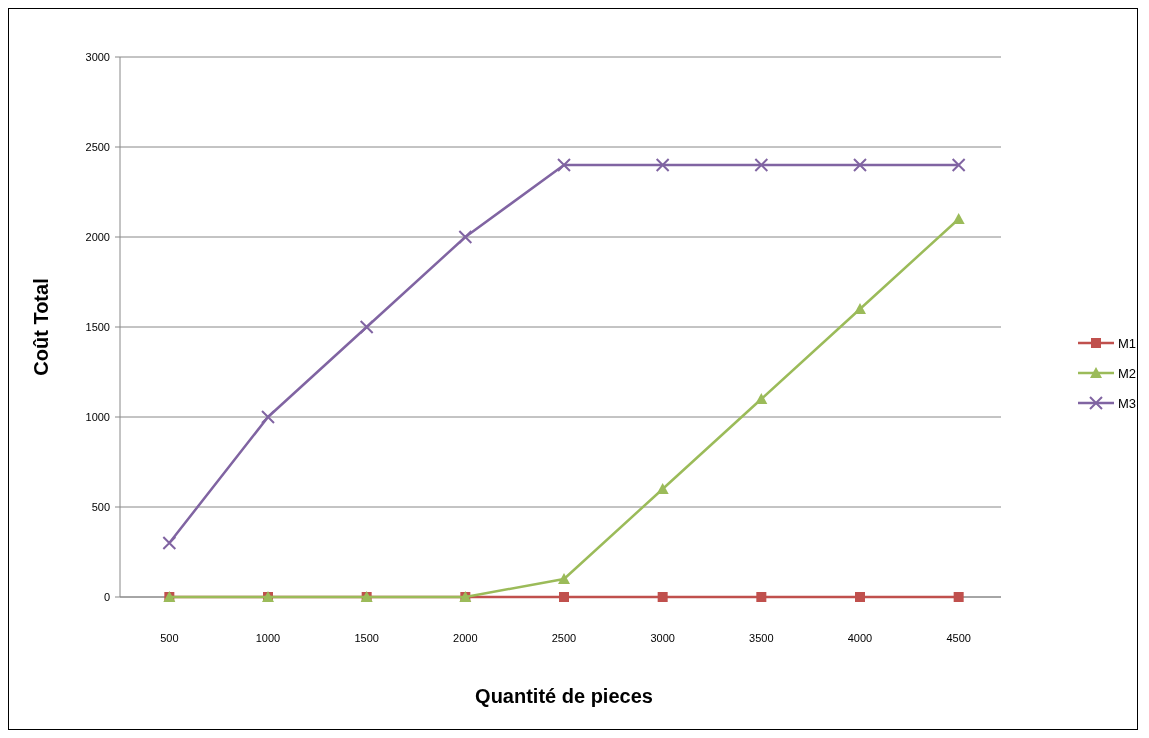 The height and width of the screenshot is (738, 1149). I want to click on y-tick-label: 2500, so click(97, 146).